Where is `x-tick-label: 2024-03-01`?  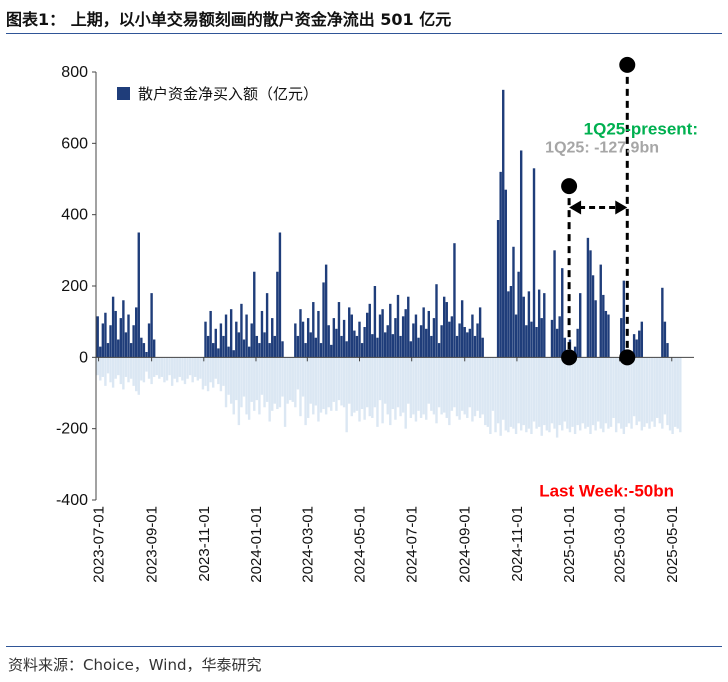 x-tick-label: 2024-03-01 is located at coordinates (307, 544).